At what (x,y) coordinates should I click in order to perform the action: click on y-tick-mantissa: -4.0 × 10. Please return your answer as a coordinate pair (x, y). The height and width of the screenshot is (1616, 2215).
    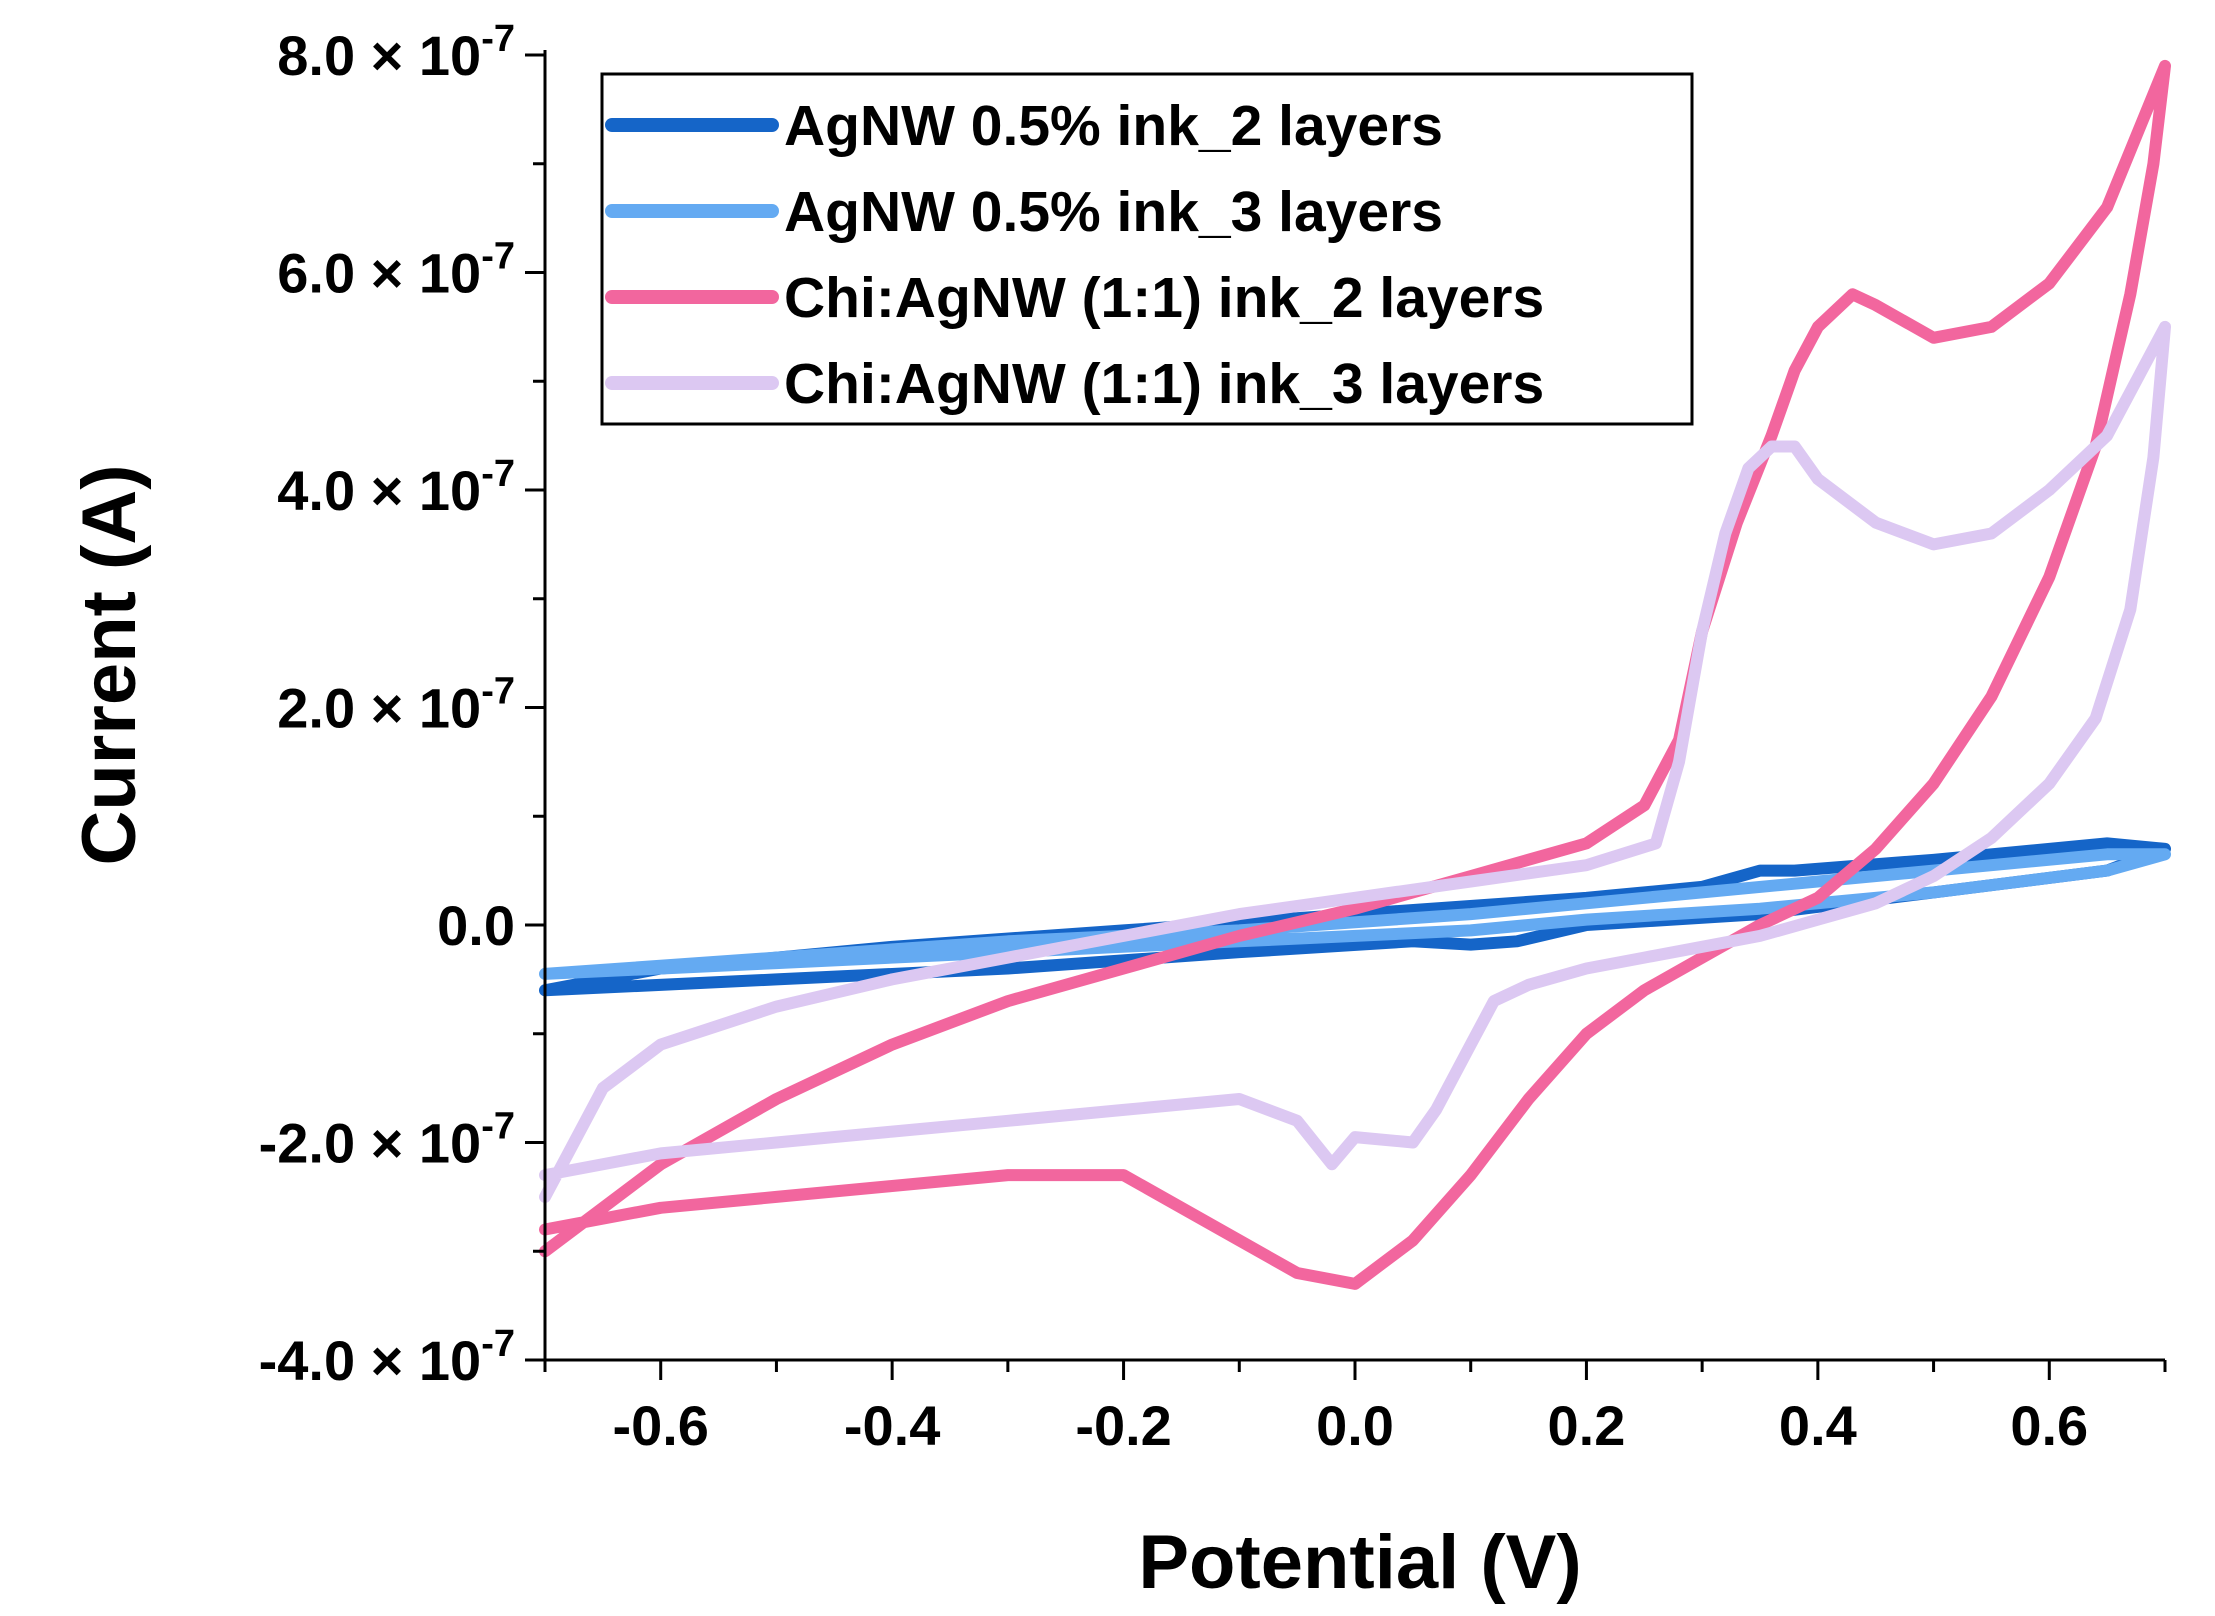
    Looking at the image, I should click on (370, 1360).